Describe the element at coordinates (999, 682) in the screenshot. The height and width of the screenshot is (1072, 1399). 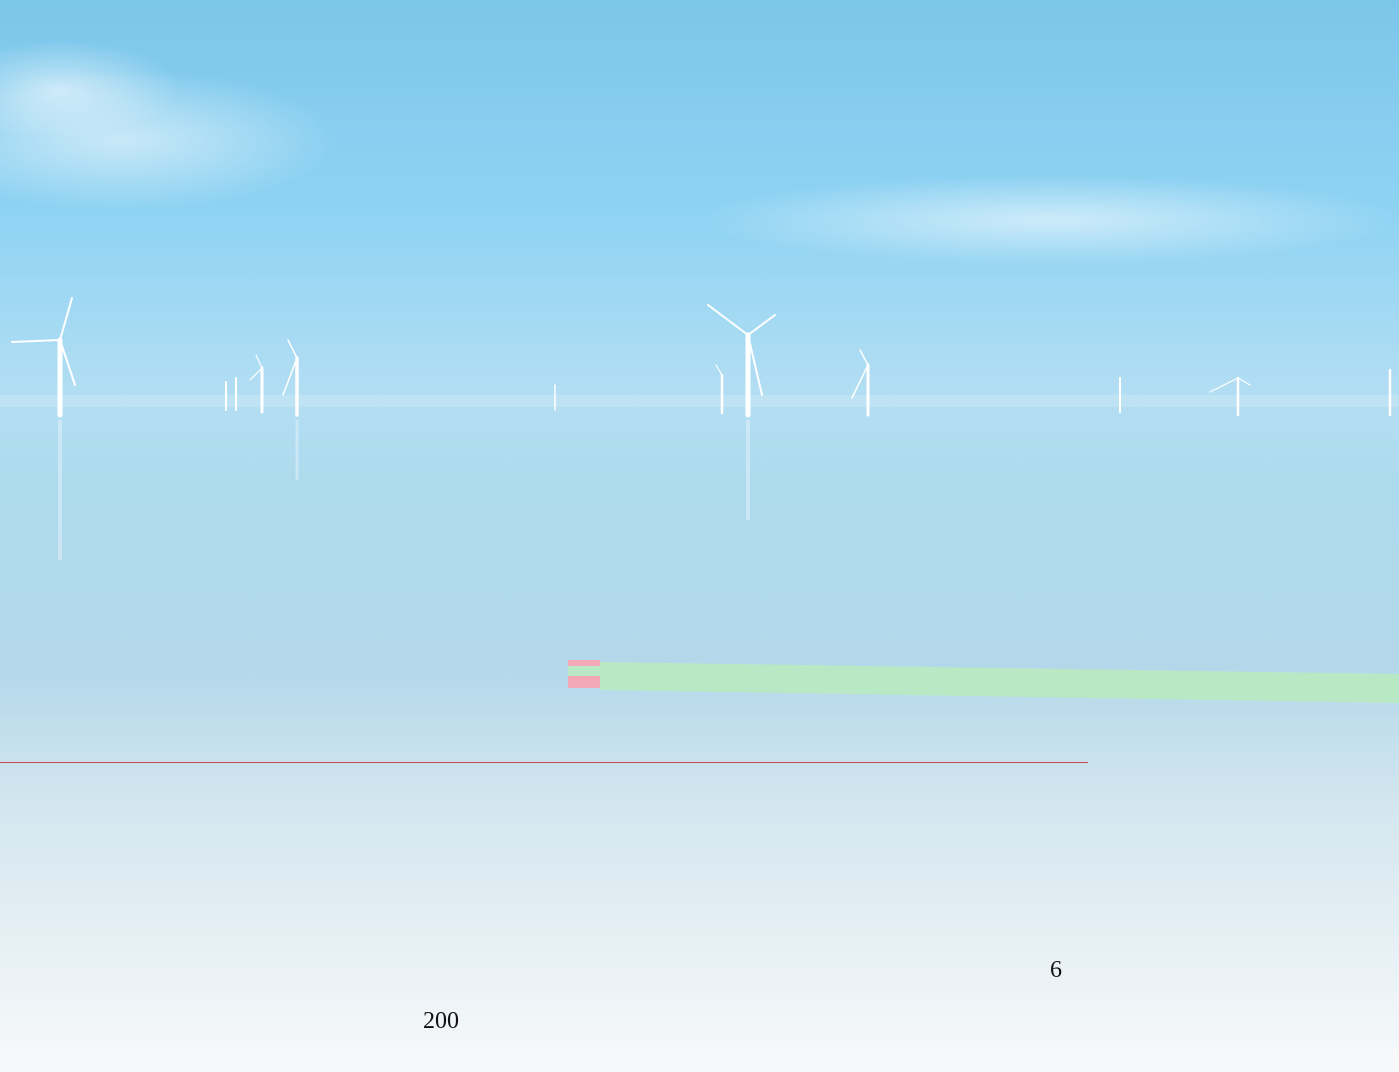
I see `accent-band` at that location.